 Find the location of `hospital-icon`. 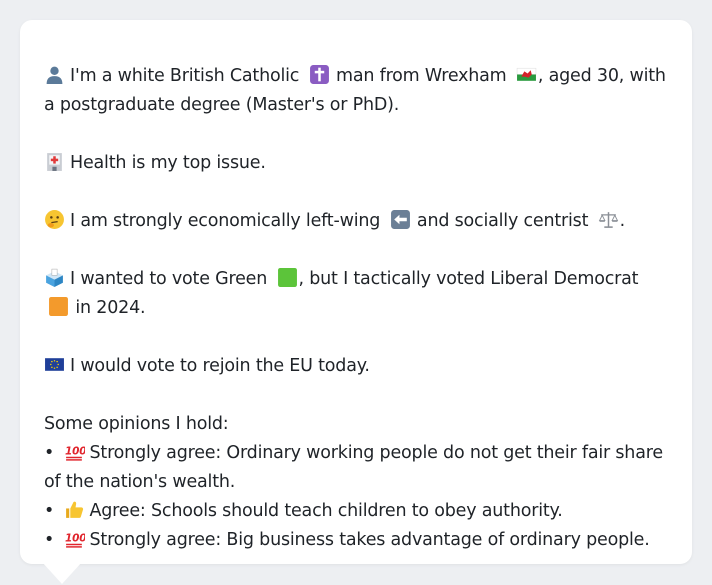

hospital-icon is located at coordinates (54, 162).